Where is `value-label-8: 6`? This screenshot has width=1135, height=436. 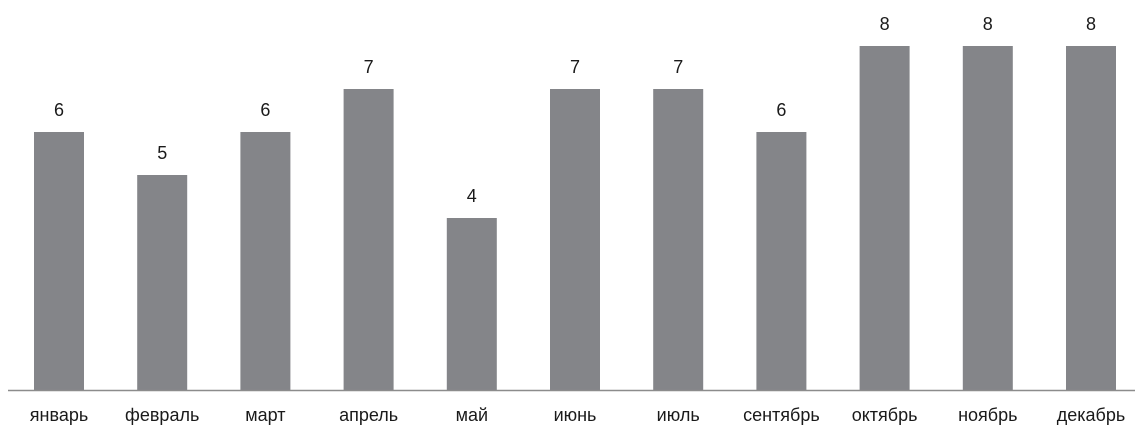
value-label-8: 6 is located at coordinates (781, 110).